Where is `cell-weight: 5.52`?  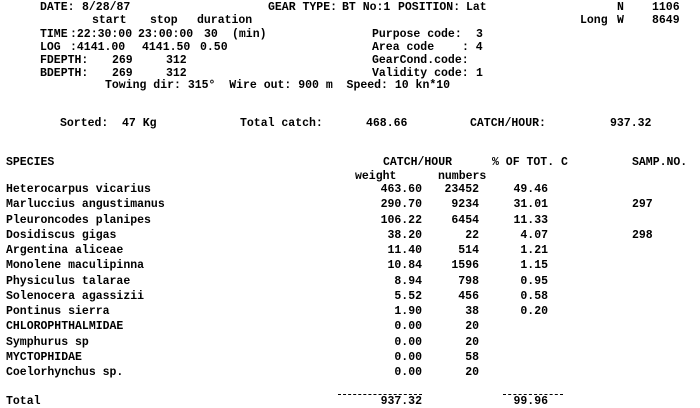
cell-weight: 5.52 is located at coordinates (408, 296).